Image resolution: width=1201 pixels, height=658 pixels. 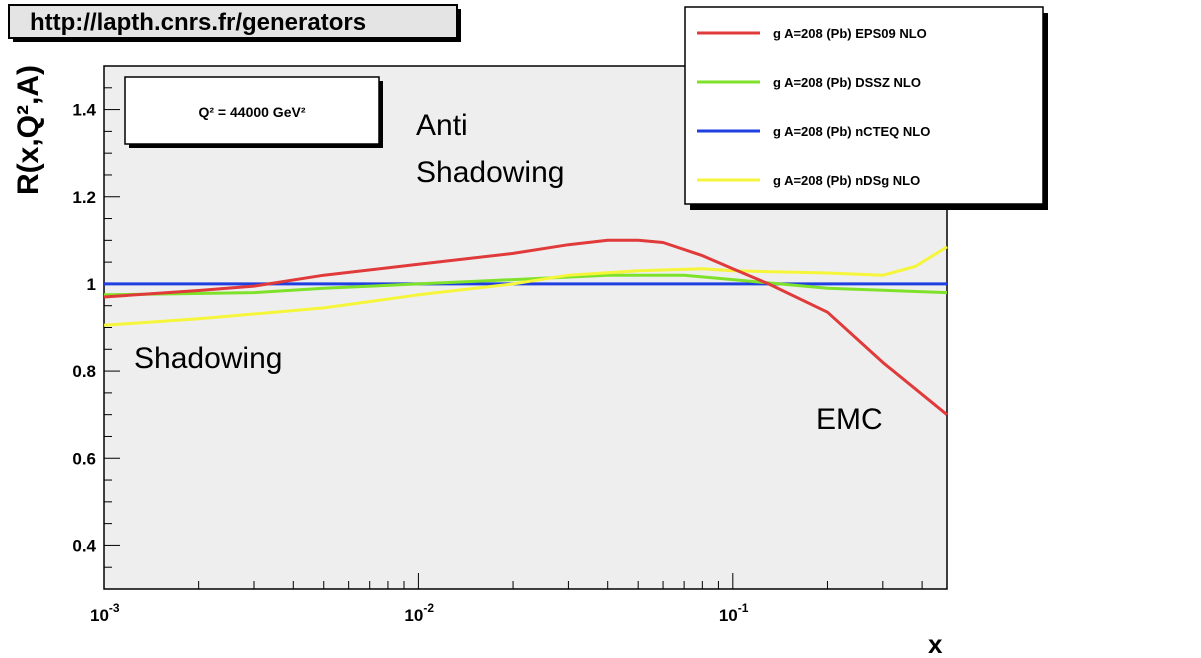 I want to click on y-axis-label: R(x,Q²,A), so click(x=28, y=130).